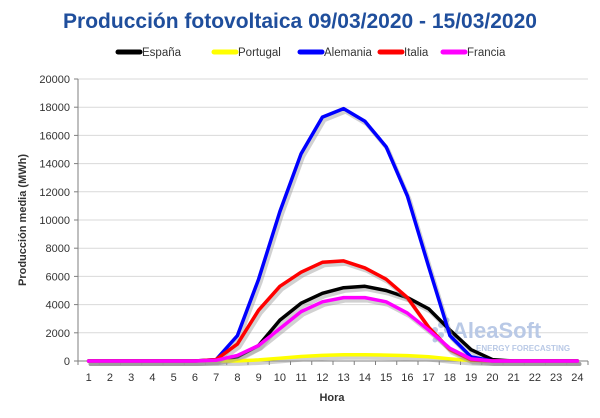 The width and height of the screenshot is (600, 418). Describe the element at coordinates (407, 378) in the screenshot. I see `x-tick-label: 16` at that location.